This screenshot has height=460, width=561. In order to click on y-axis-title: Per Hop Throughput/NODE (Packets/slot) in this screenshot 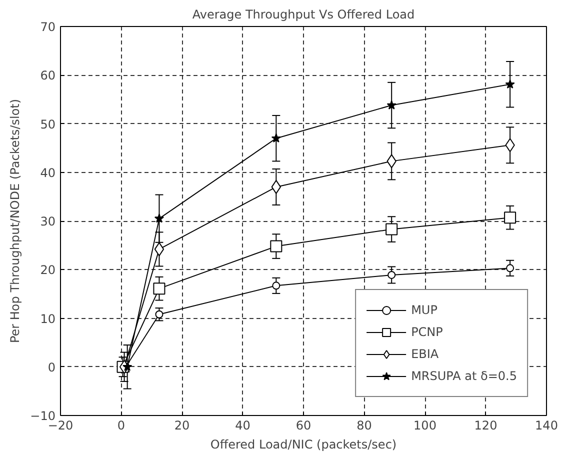, I will do `click(15, 221)`.